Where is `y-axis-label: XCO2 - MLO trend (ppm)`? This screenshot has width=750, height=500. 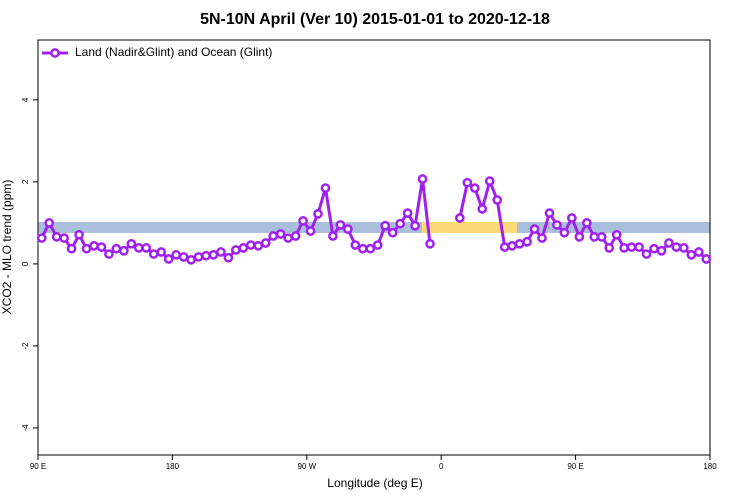 y-axis-label: XCO2 - MLO trend (ppm) is located at coordinates (7, 247).